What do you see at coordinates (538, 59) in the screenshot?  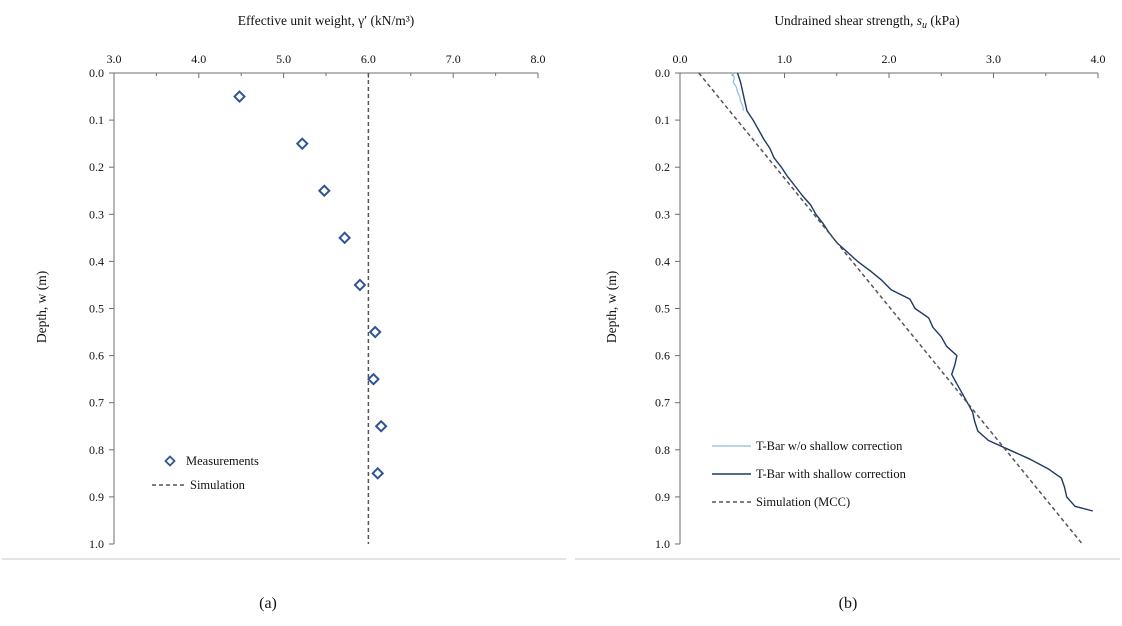 I see `x-tick-label: 8.0` at bounding box center [538, 59].